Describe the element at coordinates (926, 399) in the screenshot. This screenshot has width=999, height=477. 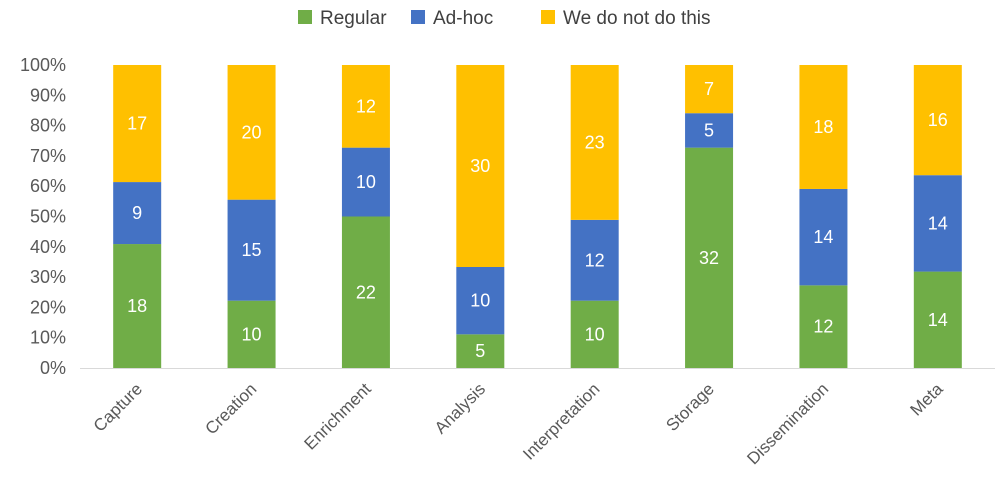
I see `x-tick-label: Meta` at that location.